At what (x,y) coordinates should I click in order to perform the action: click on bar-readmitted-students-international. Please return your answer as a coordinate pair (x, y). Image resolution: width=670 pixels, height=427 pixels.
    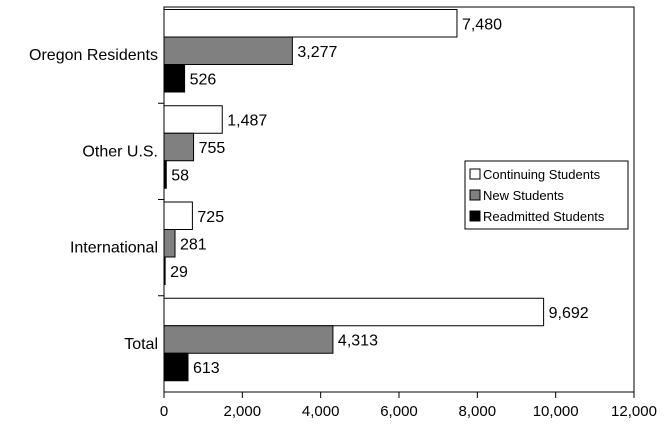
    Looking at the image, I should click on (164, 270).